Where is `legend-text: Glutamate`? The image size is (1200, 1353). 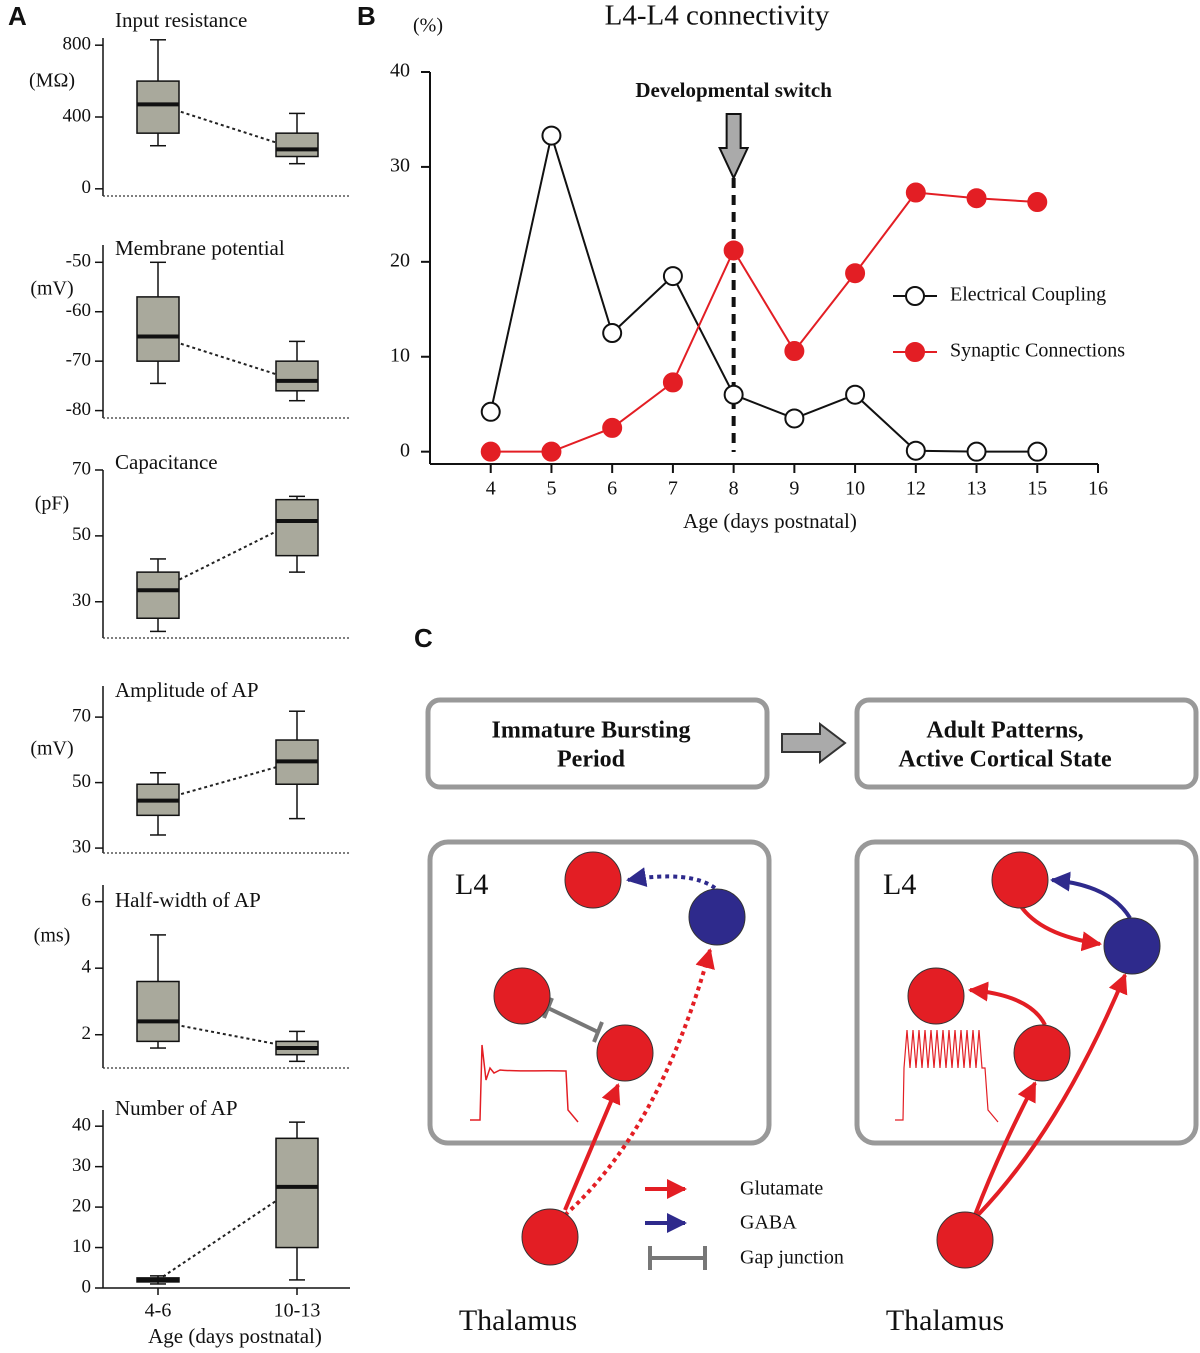
legend-text: Glutamate is located at coordinates (781, 1189).